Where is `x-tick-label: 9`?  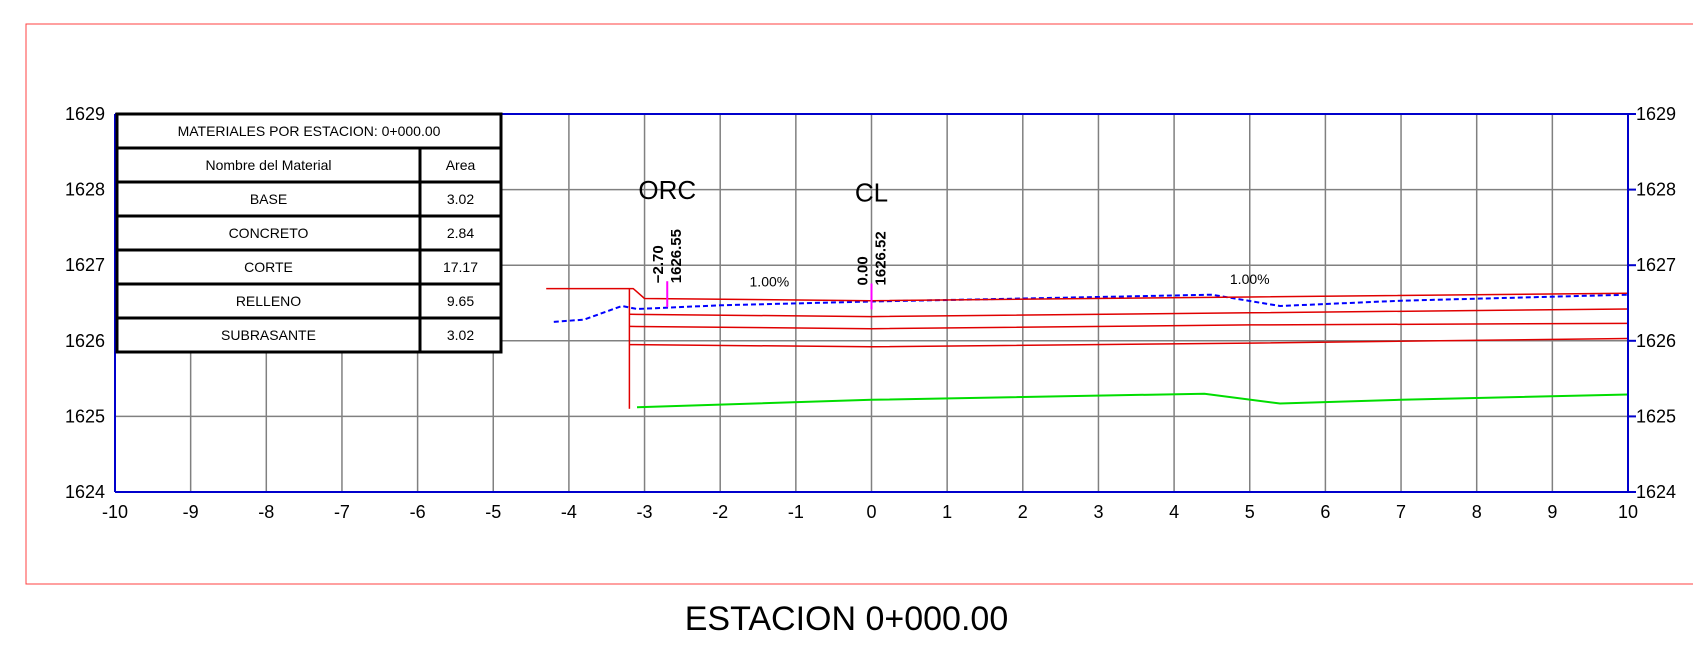
x-tick-label: 9 is located at coordinates (1552, 512).